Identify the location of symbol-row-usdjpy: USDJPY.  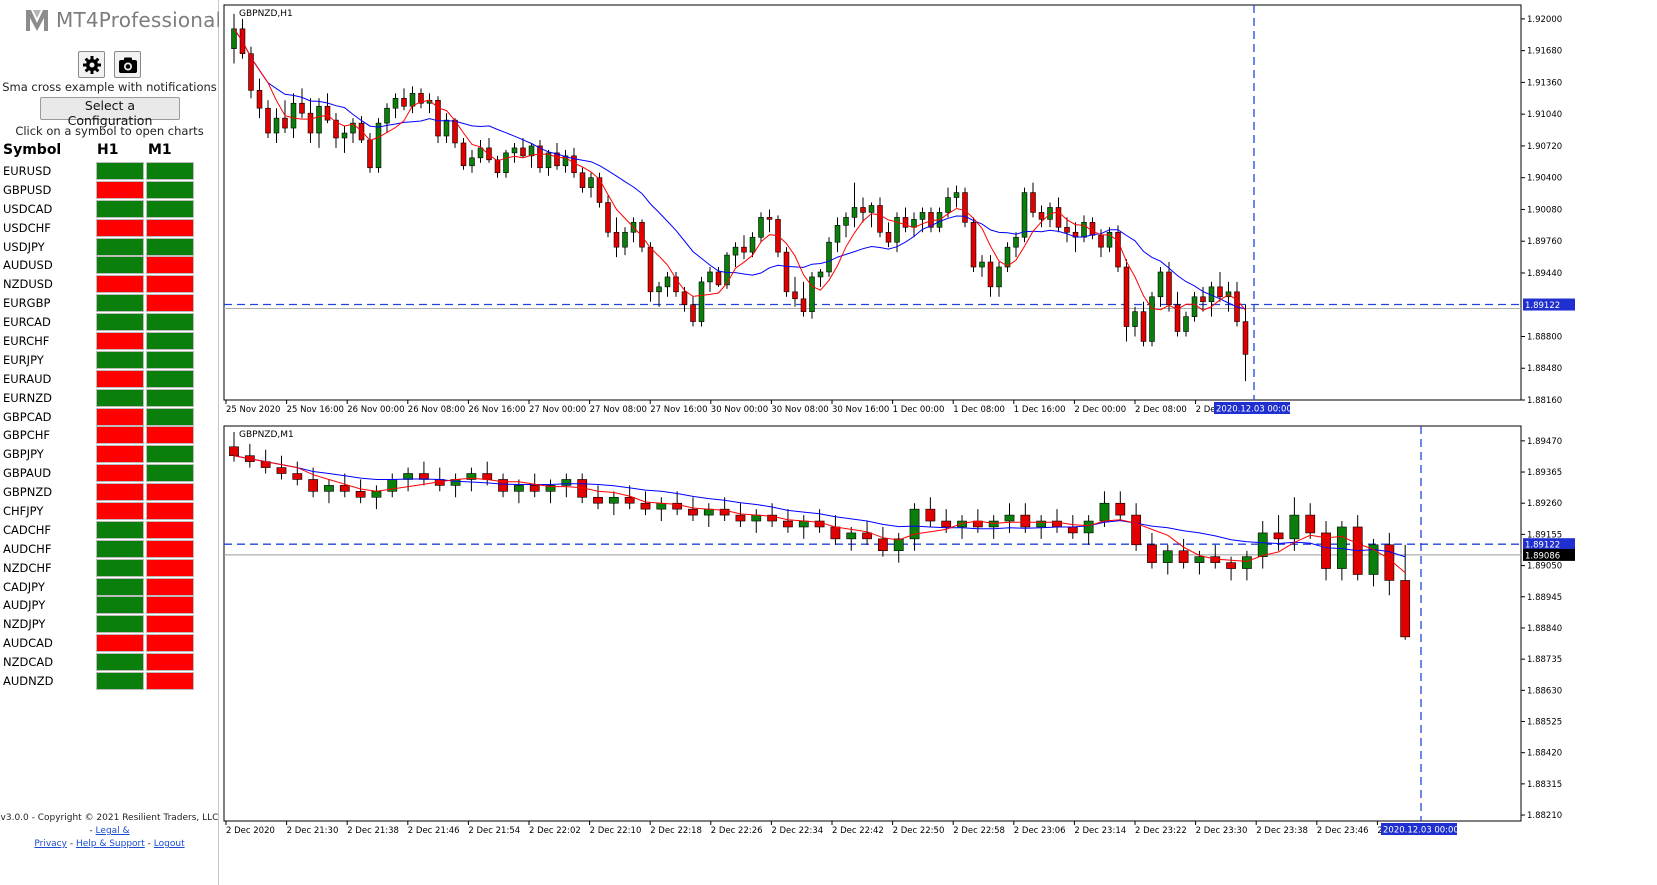
(109, 247).